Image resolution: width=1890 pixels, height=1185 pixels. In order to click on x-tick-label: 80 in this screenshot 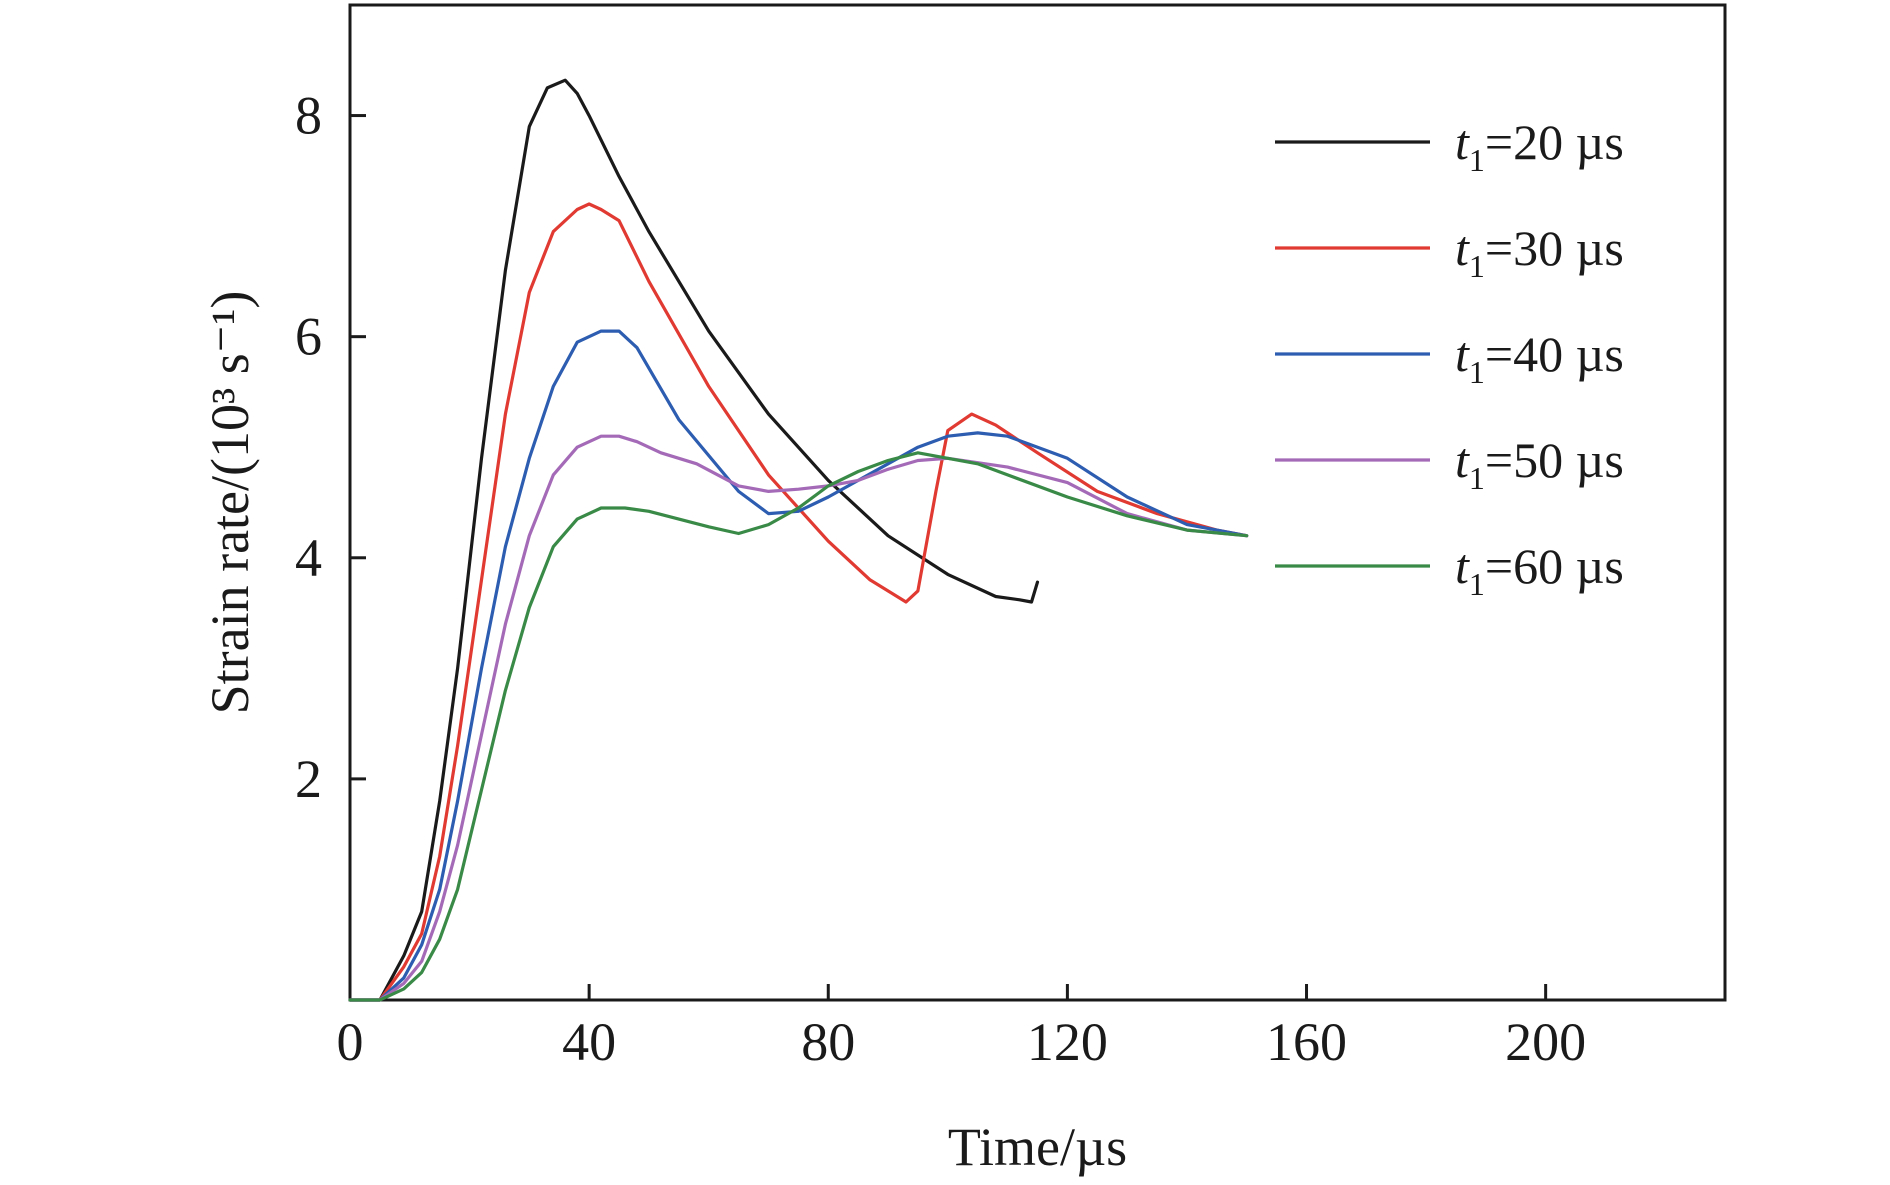, I will do `click(828, 1042)`.